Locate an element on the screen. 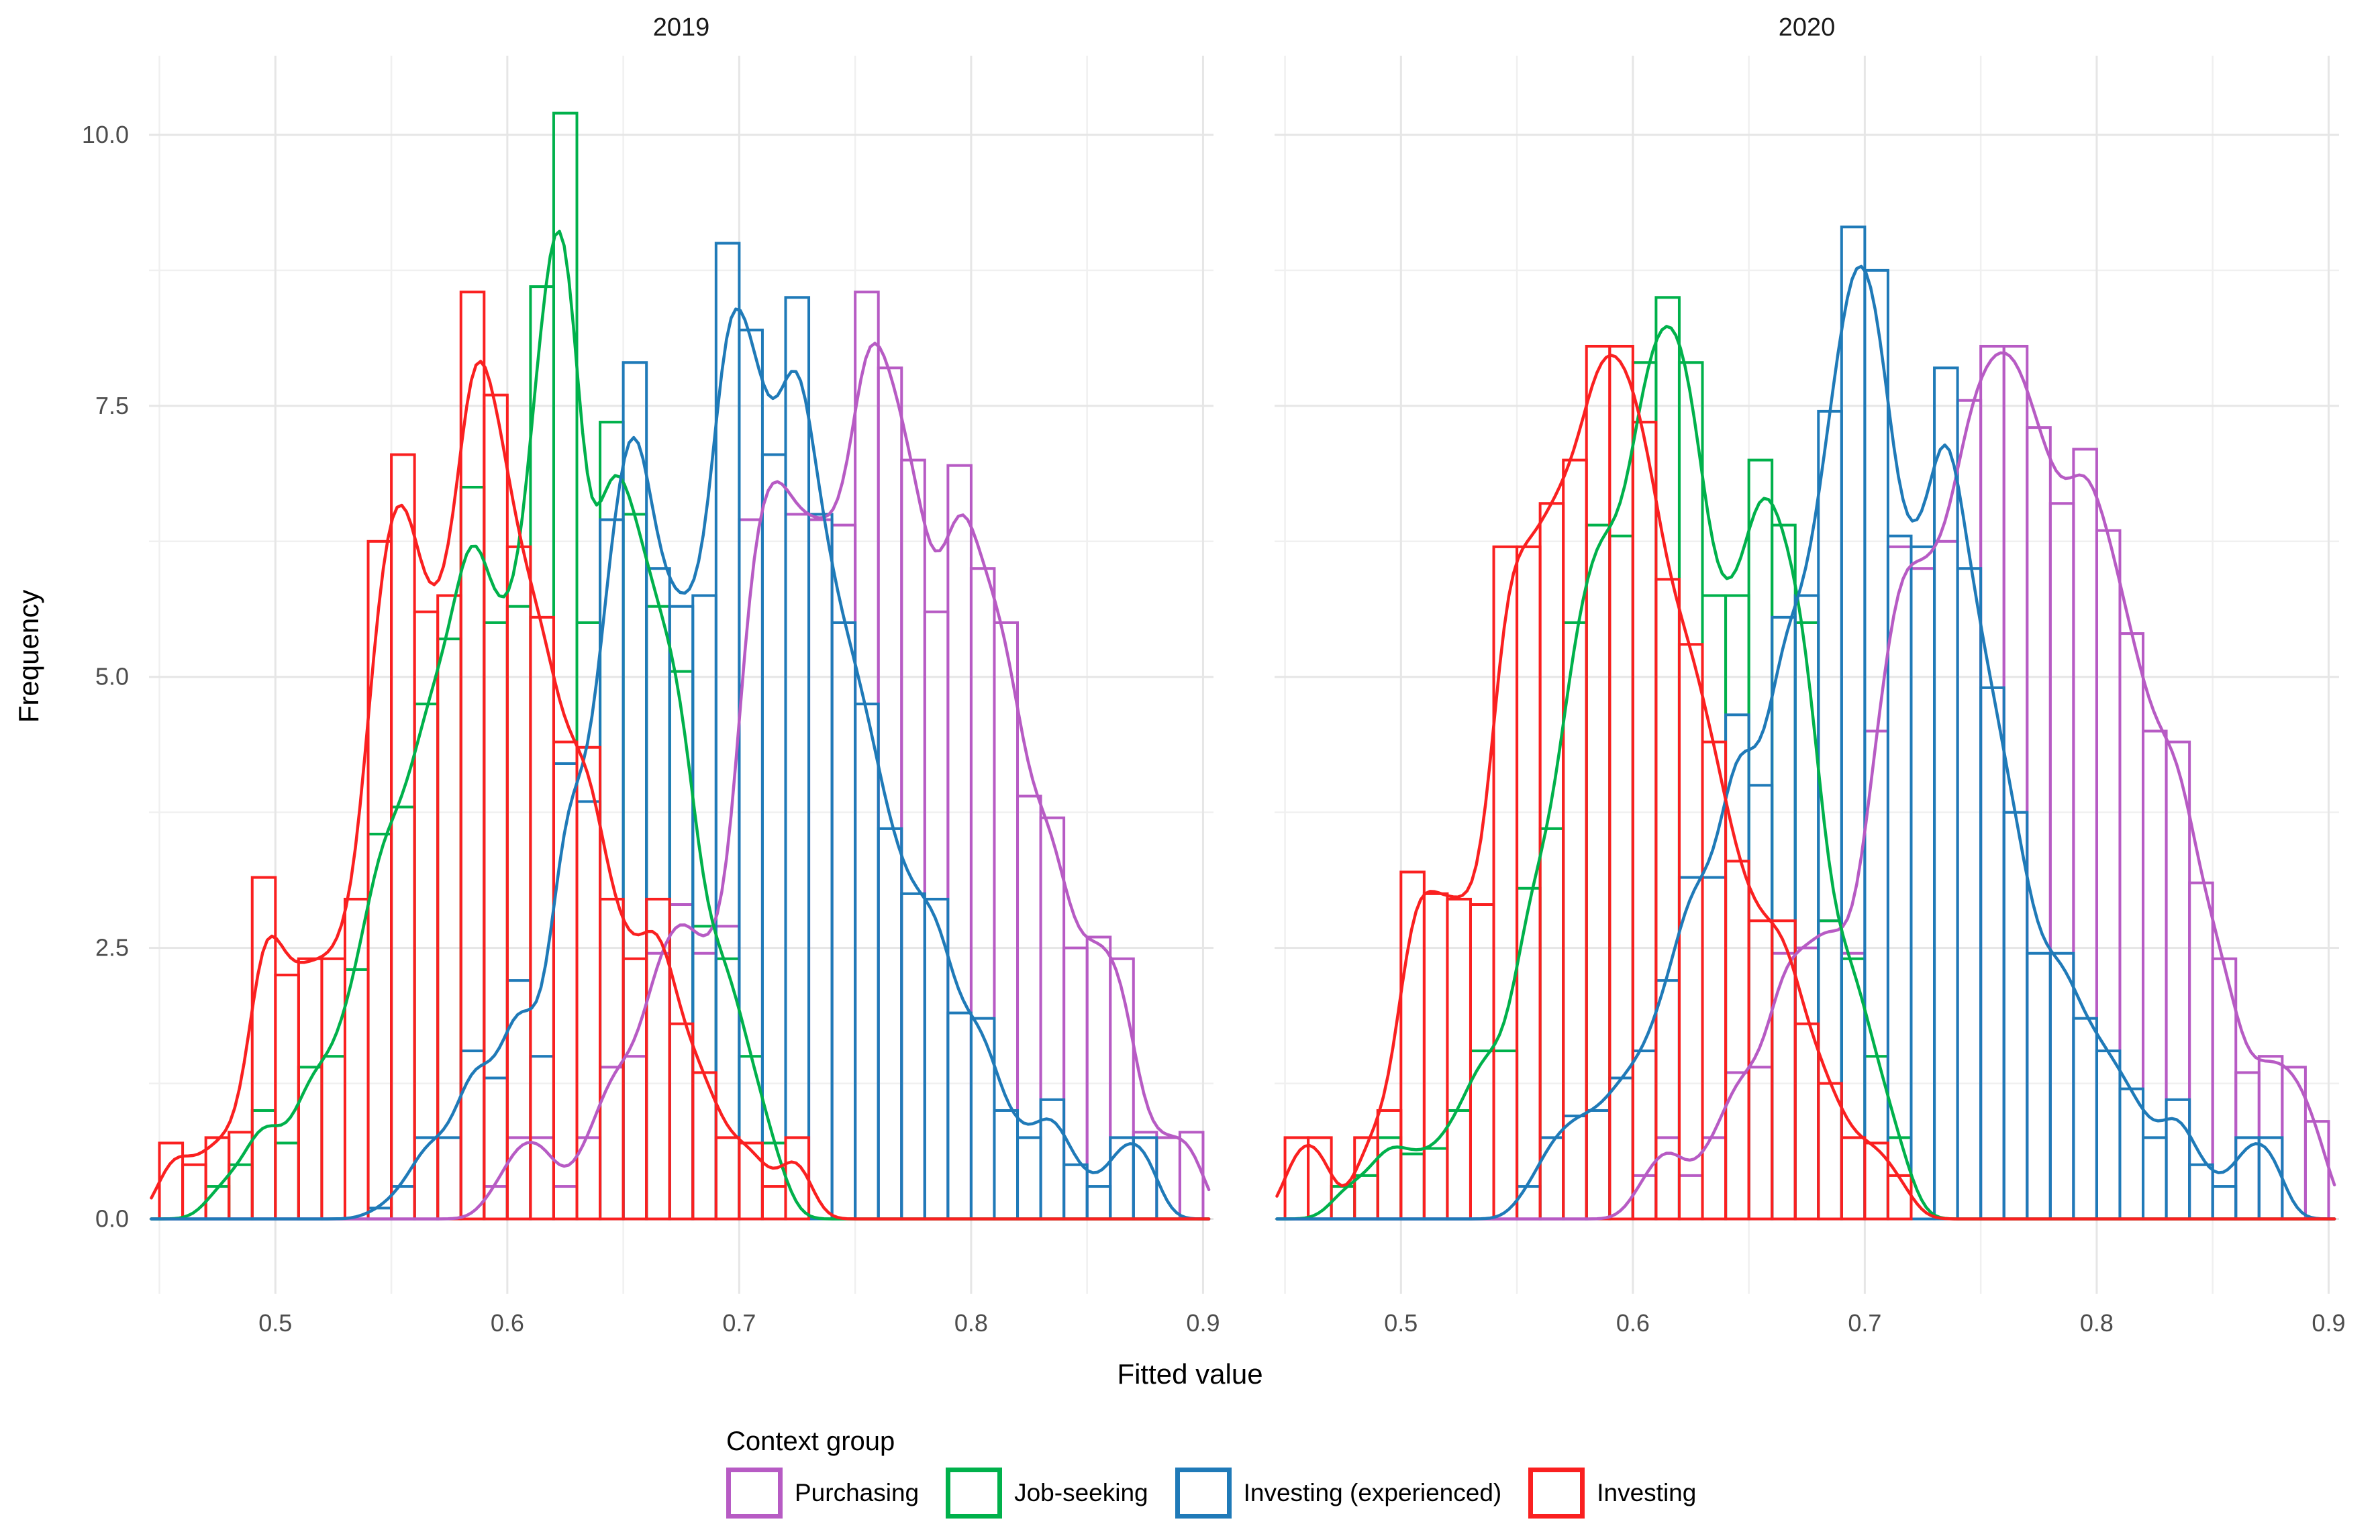 The width and height of the screenshot is (2380, 1540). legend-key-investing-experienced-icon is located at coordinates (1203, 1493).